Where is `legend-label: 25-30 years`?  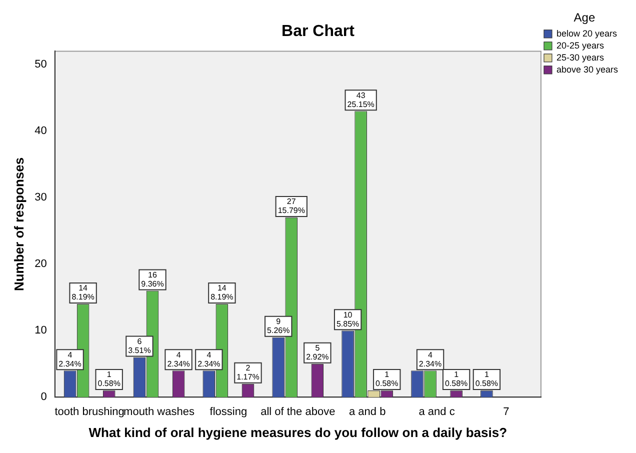 legend-label: 25-30 years is located at coordinates (580, 57).